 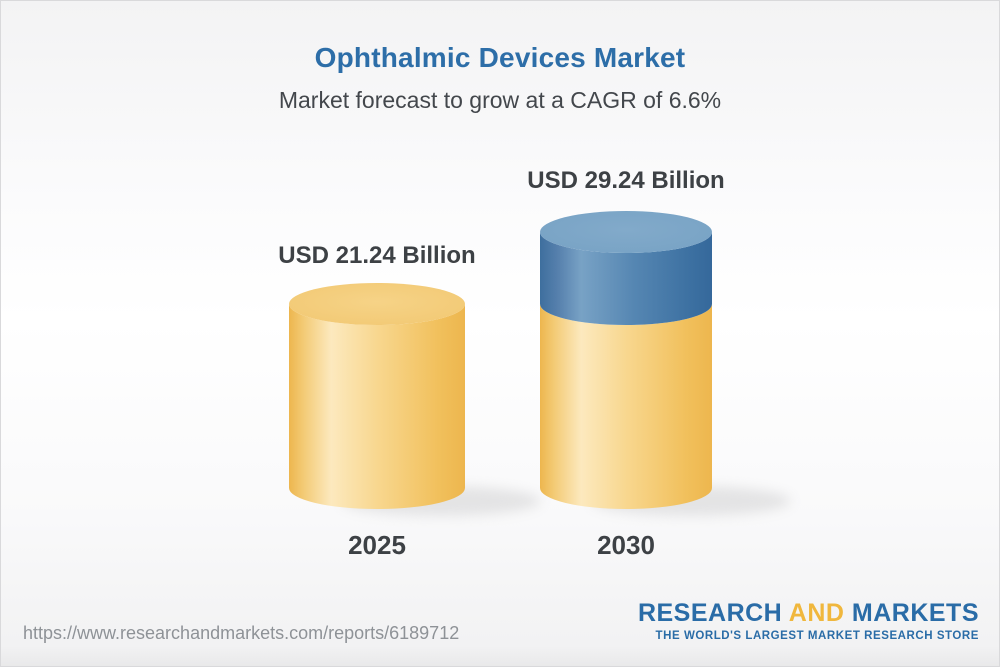 I want to click on logo-wordmark: RESEARCH AND MARKETS, so click(x=808, y=613).